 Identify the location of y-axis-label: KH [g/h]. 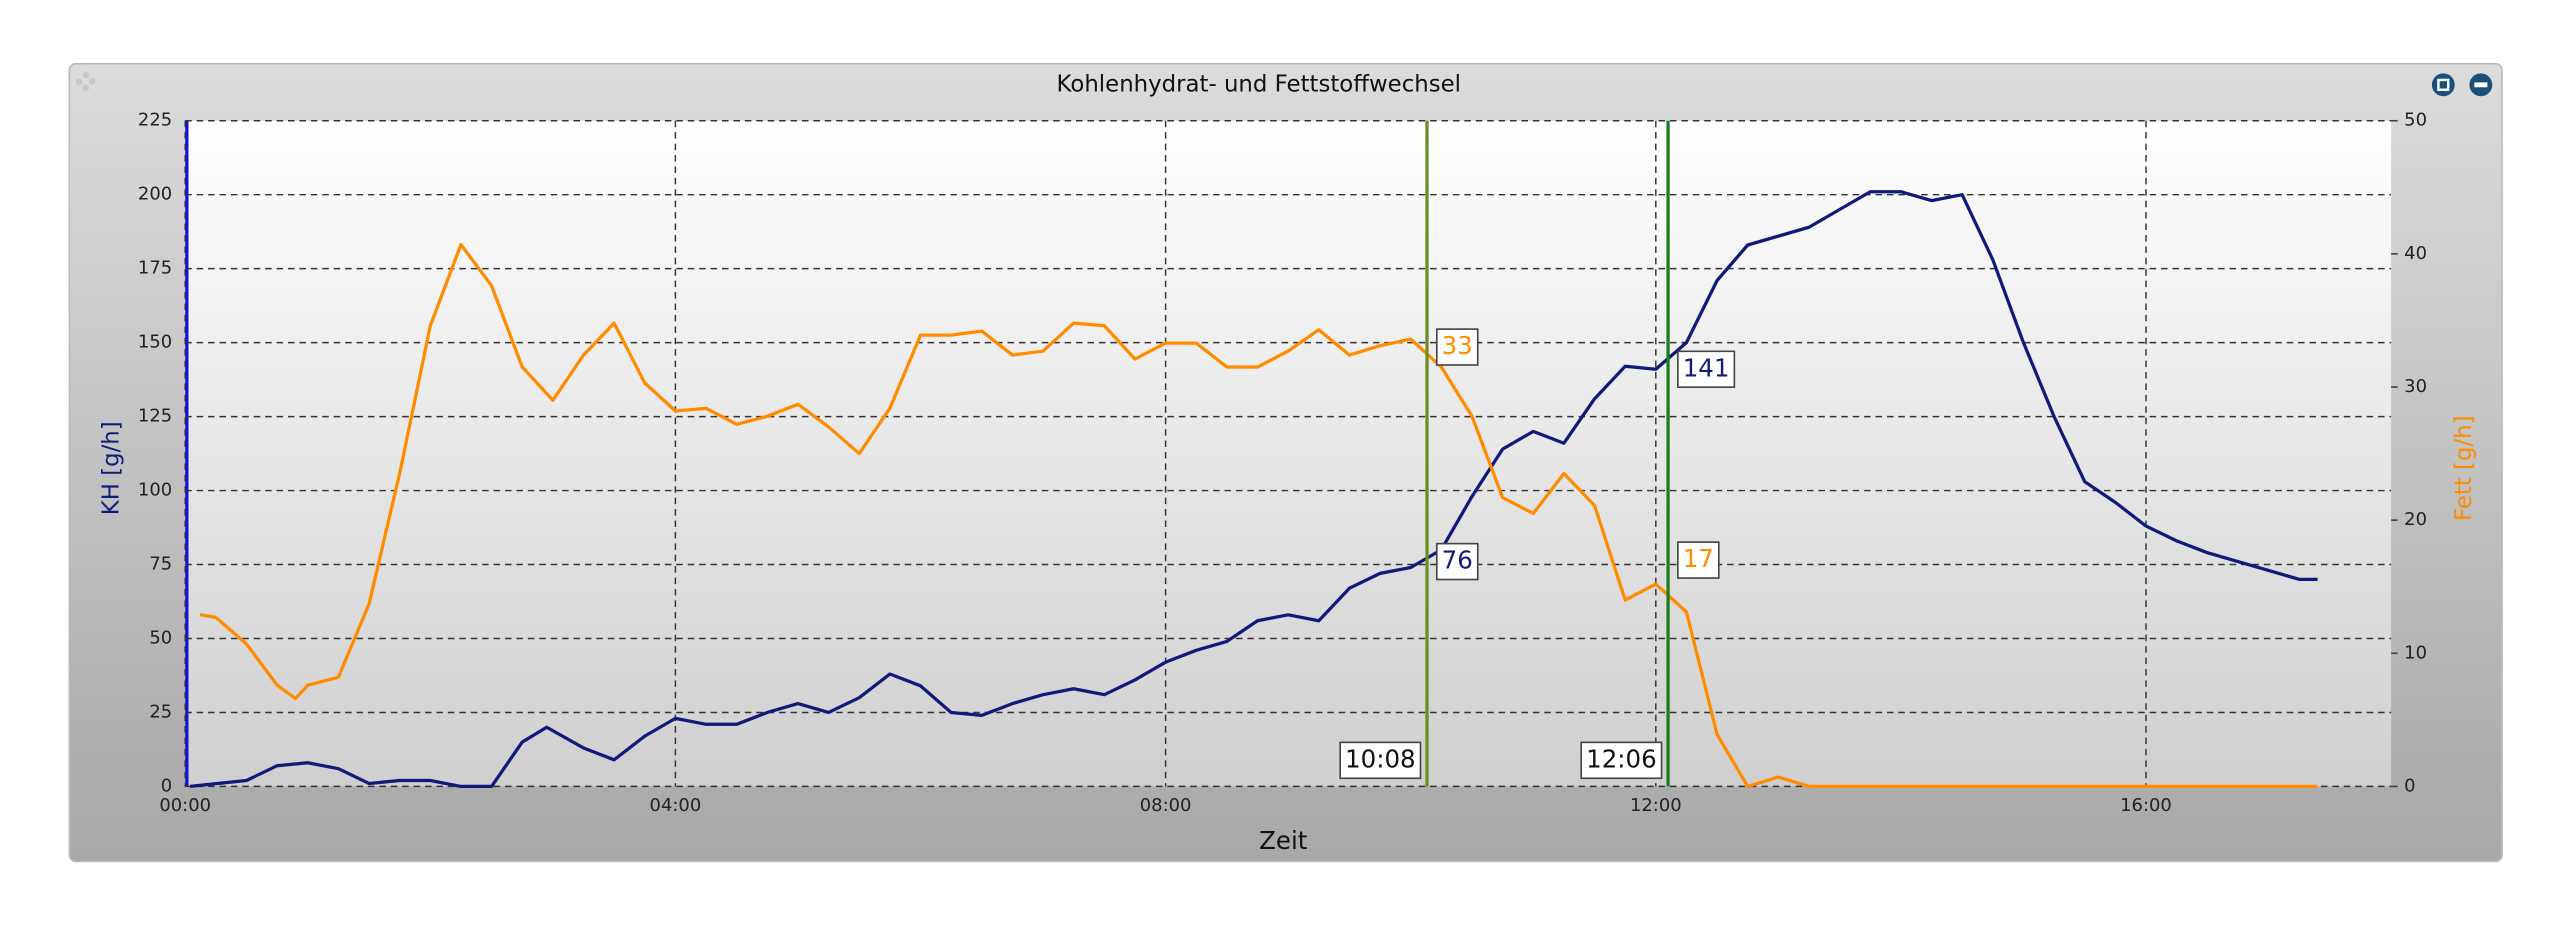
(111, 468).